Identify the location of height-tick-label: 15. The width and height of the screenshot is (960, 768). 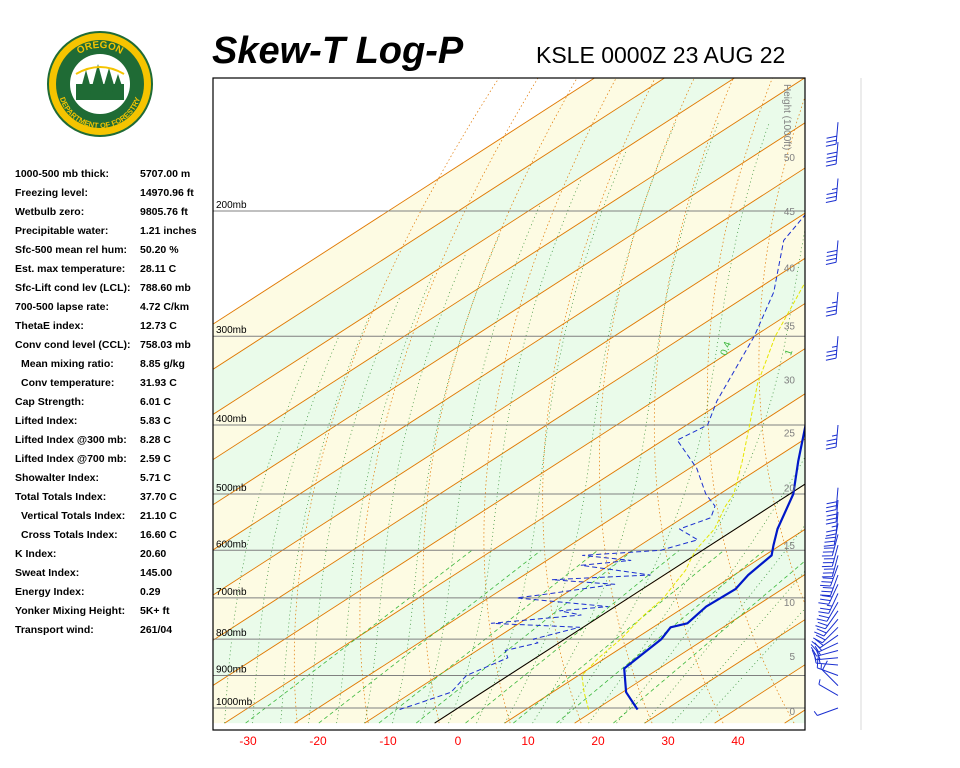
(790, 546).